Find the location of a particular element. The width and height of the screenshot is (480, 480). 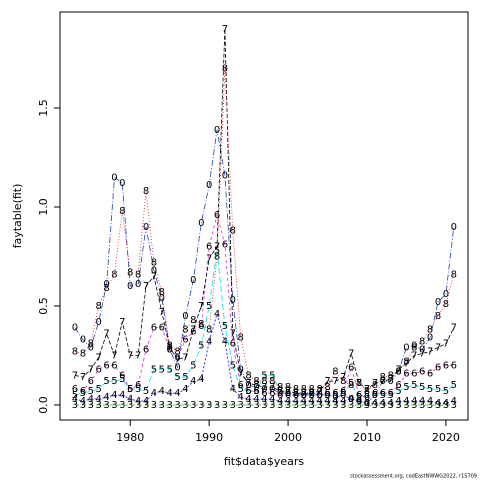

y-tick-label: 0.0 is located at coordinates (43, 405).